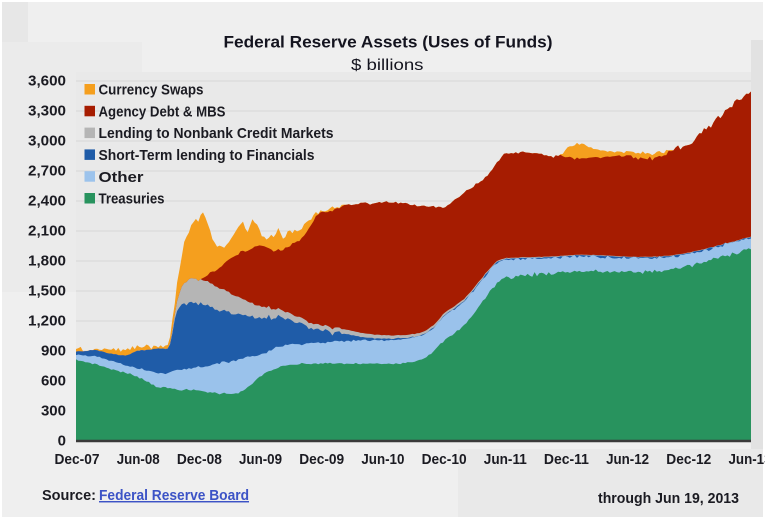  Describe the element at coordinates (388, 42) in the screenshot. I see `svg-text:Federal Reserve Assets (Uses o: Federal Reserve Assets (Uses of Funds)` at that location.